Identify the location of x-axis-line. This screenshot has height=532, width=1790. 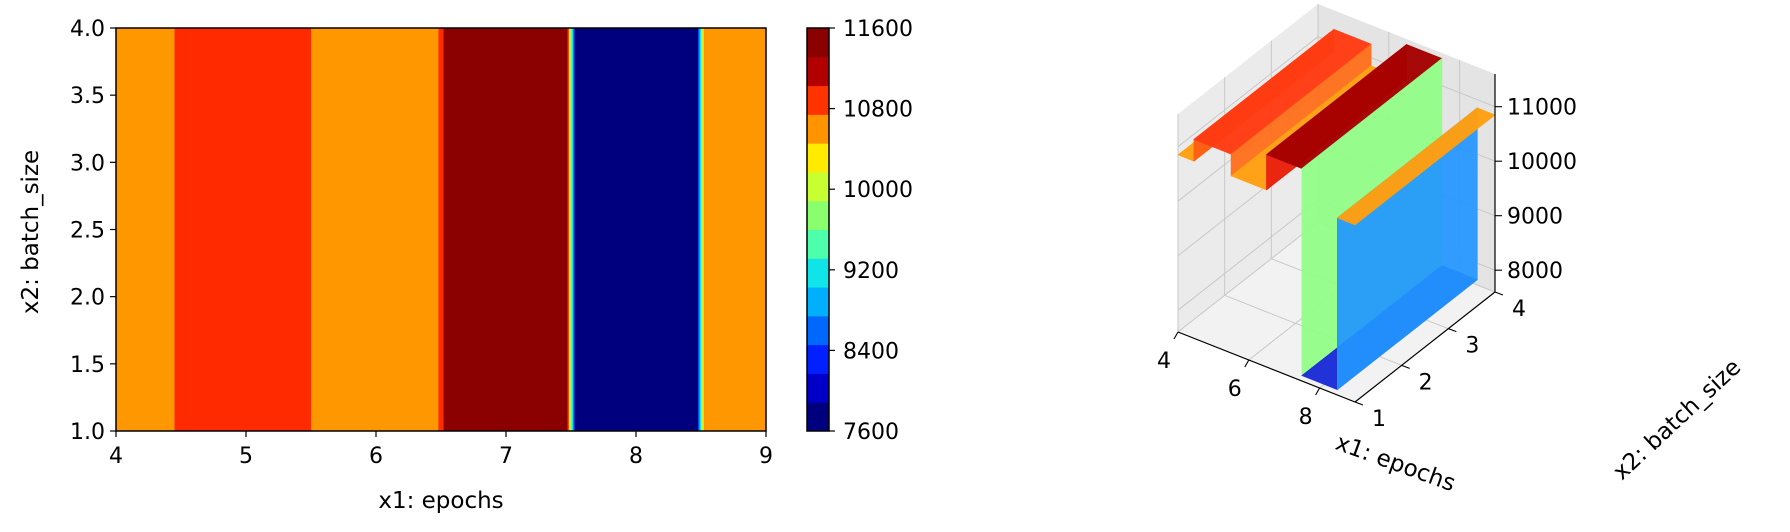
(1266, 367).